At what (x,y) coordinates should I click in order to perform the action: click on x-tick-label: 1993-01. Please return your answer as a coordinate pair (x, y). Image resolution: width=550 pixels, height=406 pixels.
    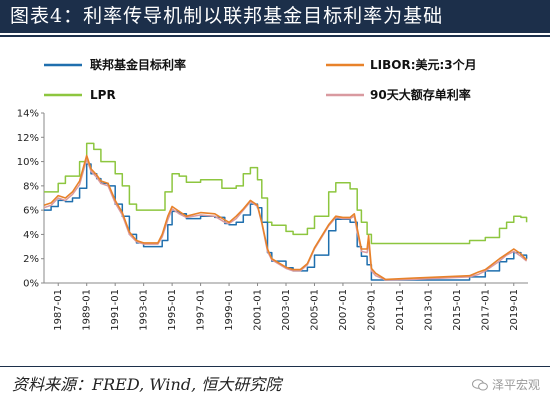
    Looking at the image, I should click on (144, 310).